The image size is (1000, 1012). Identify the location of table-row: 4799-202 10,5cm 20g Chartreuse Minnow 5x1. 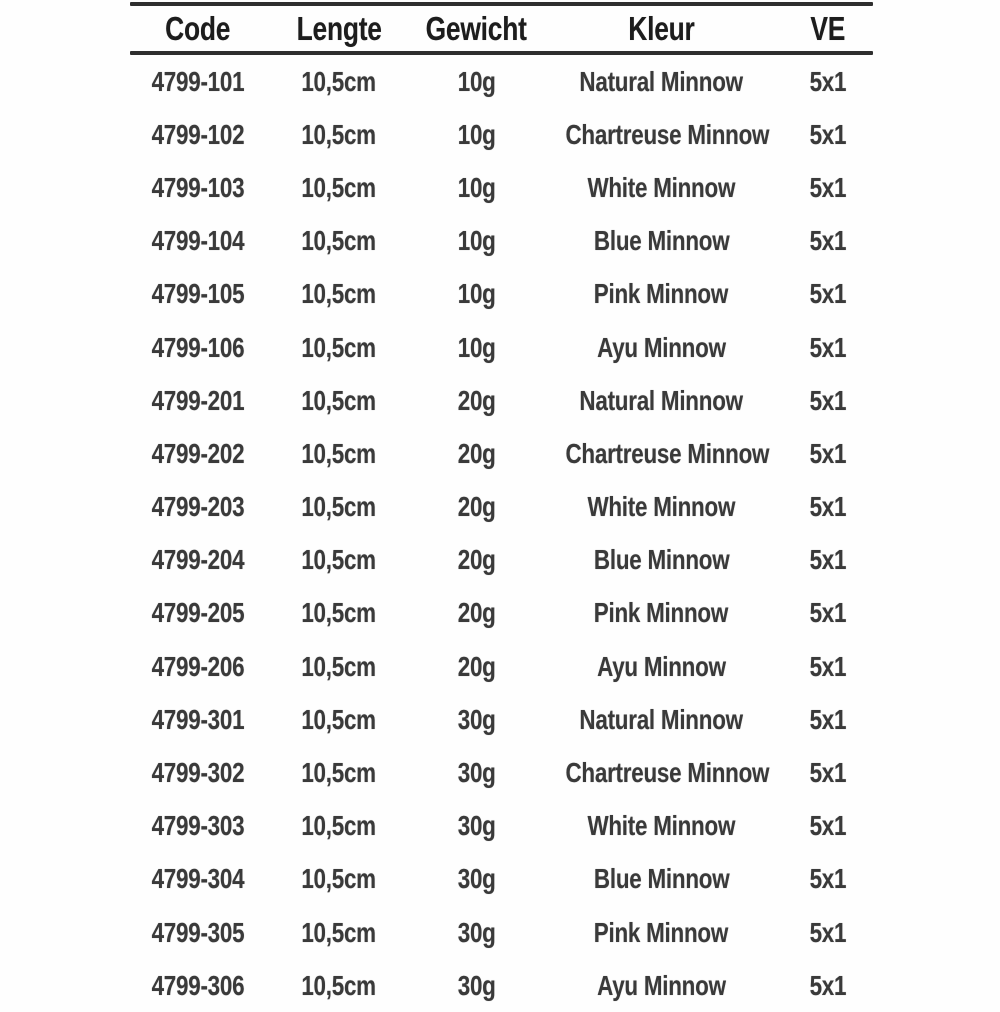
(501, 453).